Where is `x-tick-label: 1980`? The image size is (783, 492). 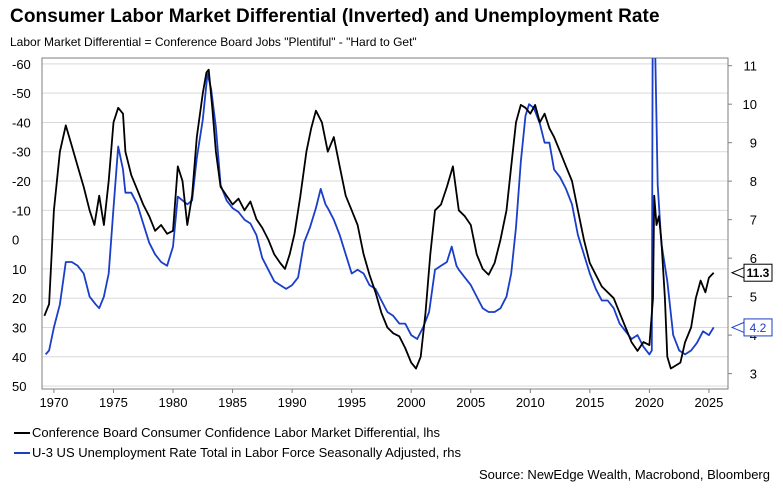 x-tick-label: 1980 is located at coordinates (173, 402).